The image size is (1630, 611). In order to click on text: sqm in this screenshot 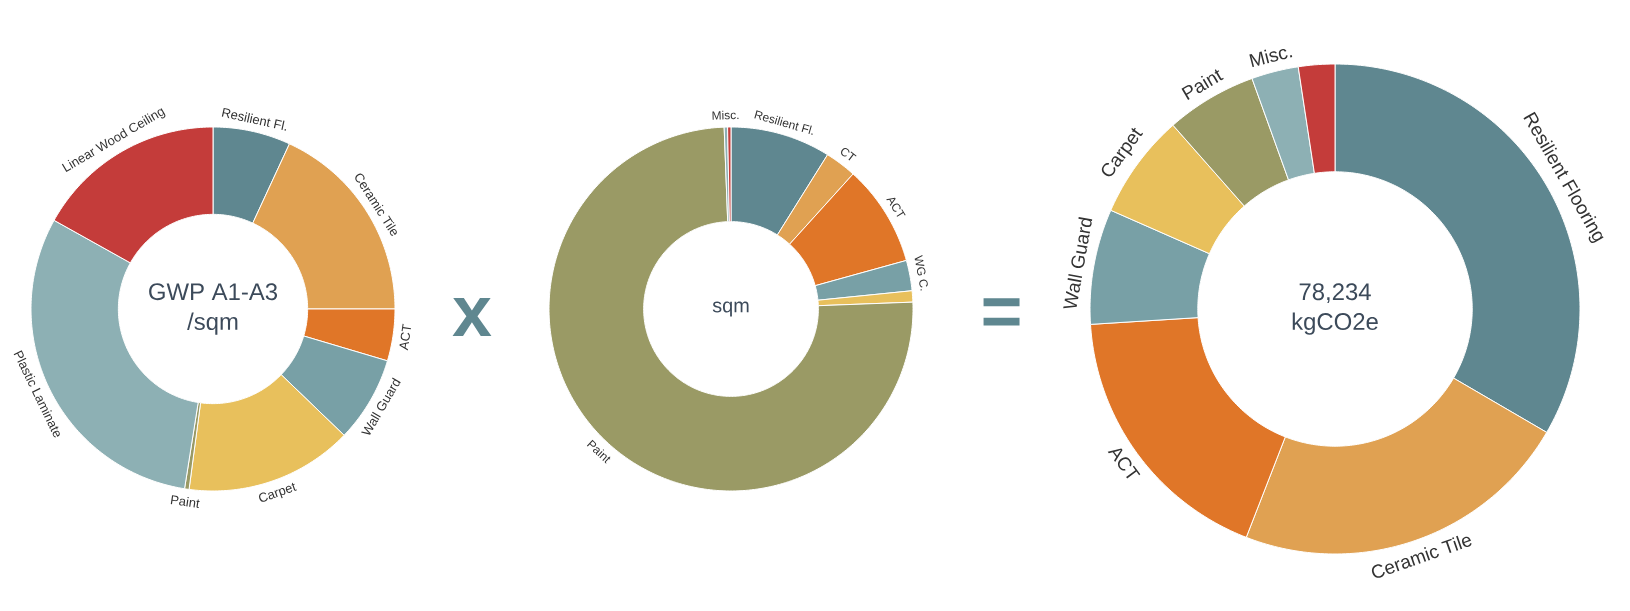, I will do `click(730, 309)`.